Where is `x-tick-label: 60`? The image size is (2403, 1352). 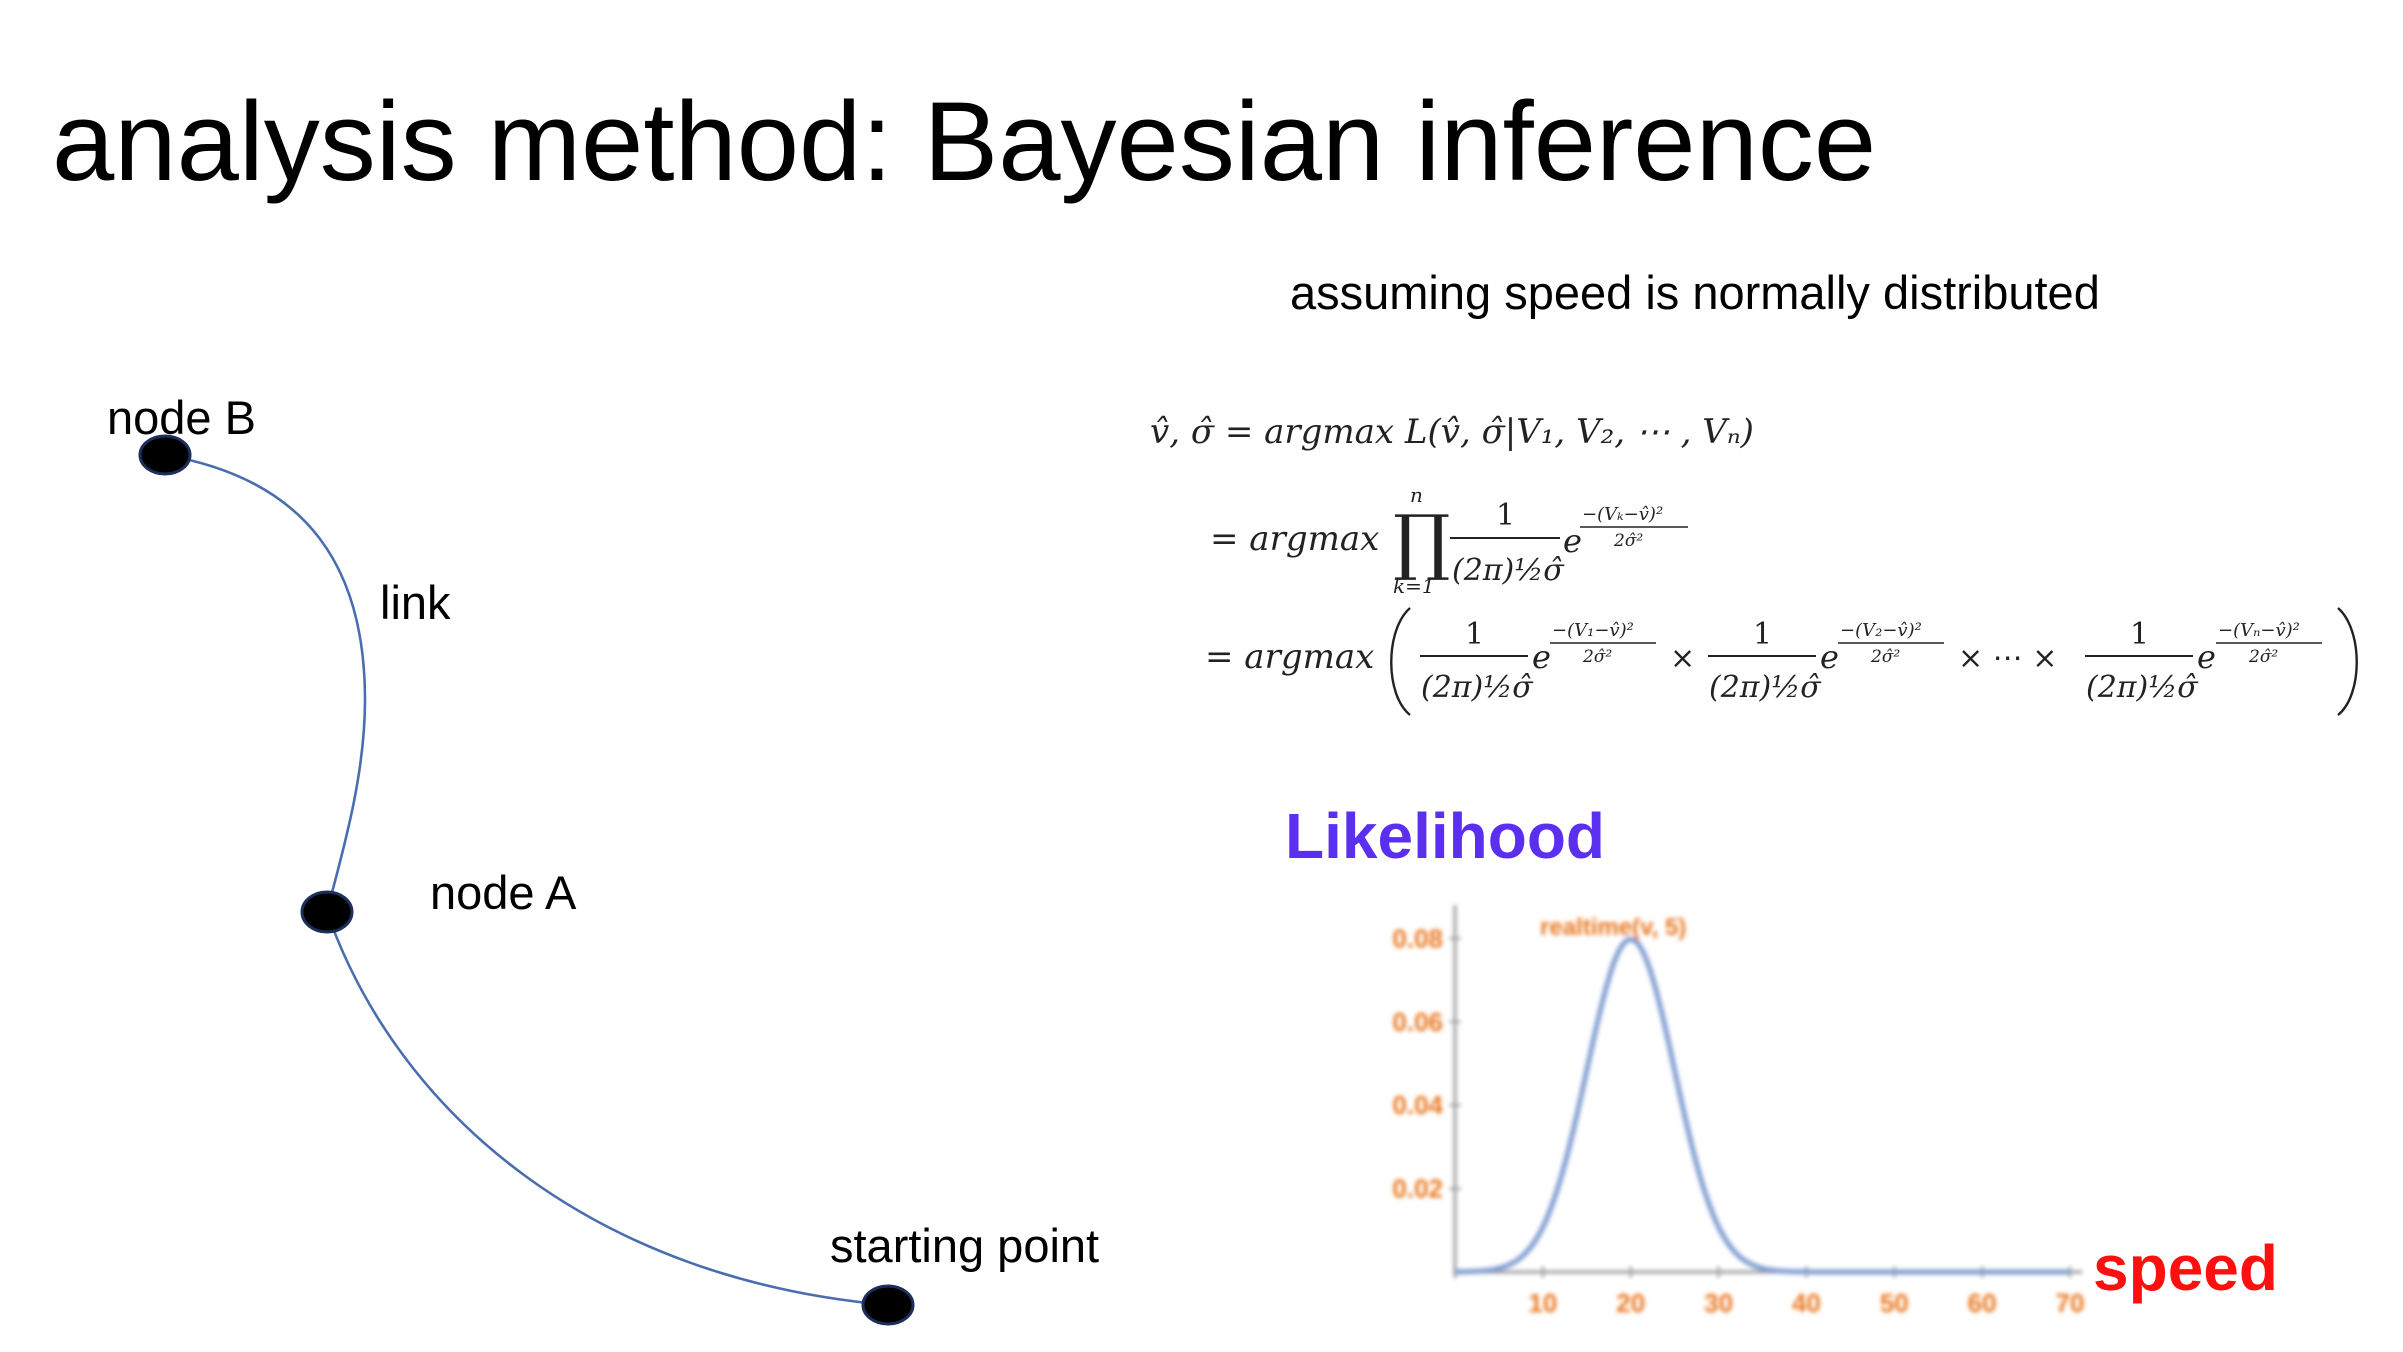
x-tick-label: 60 is located at coordinates (1982, 1303).